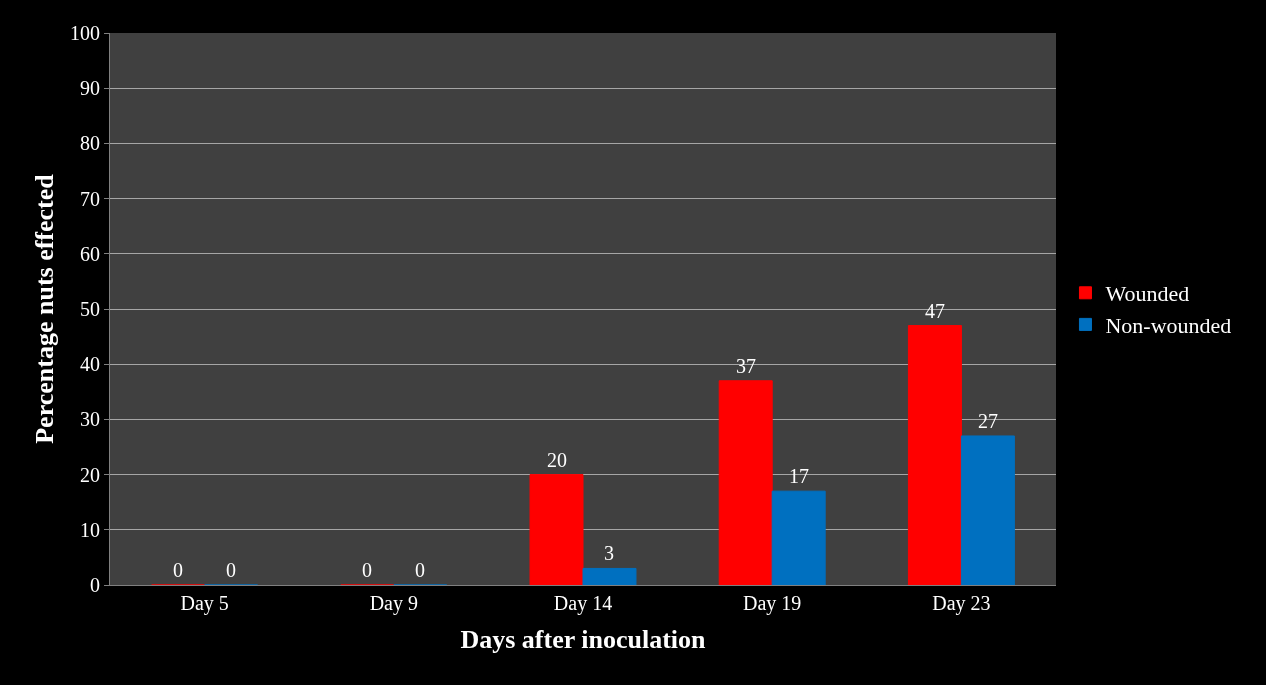 Image resolution: width=1266 pixels, height=685 pixels. Describe the element at coordinates (85, 33) in the screenshot. I see `y-tick-label: 100` at that location.